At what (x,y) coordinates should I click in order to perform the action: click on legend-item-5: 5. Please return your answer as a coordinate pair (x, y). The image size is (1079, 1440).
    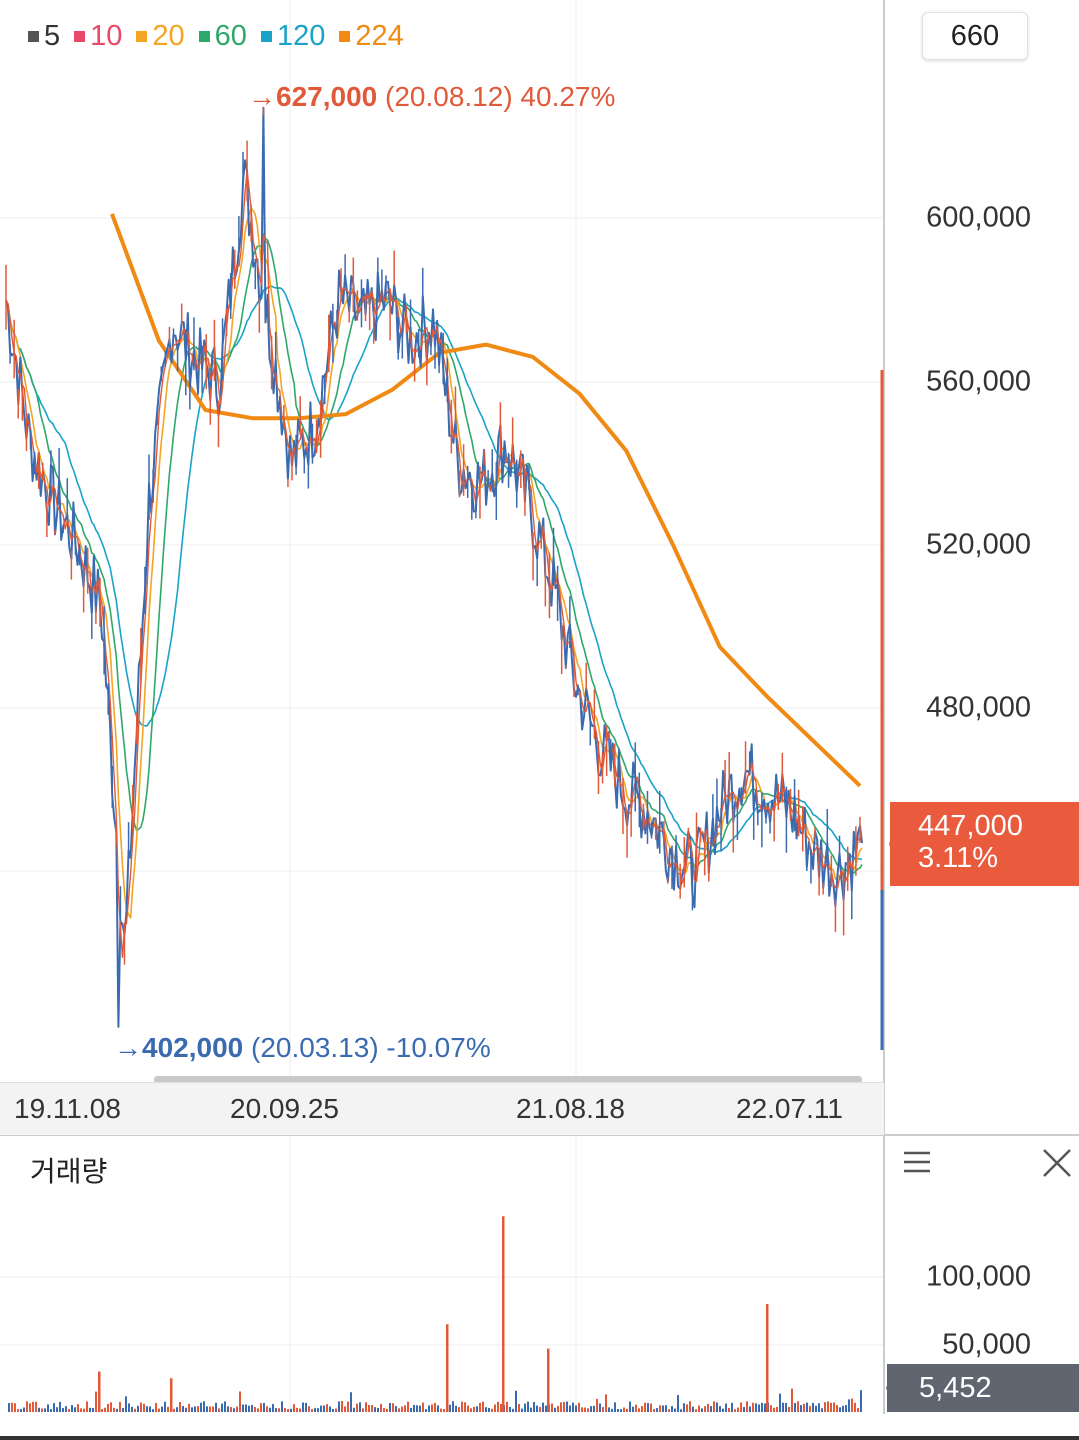
    Looking at the image, I should click on (44, 36).